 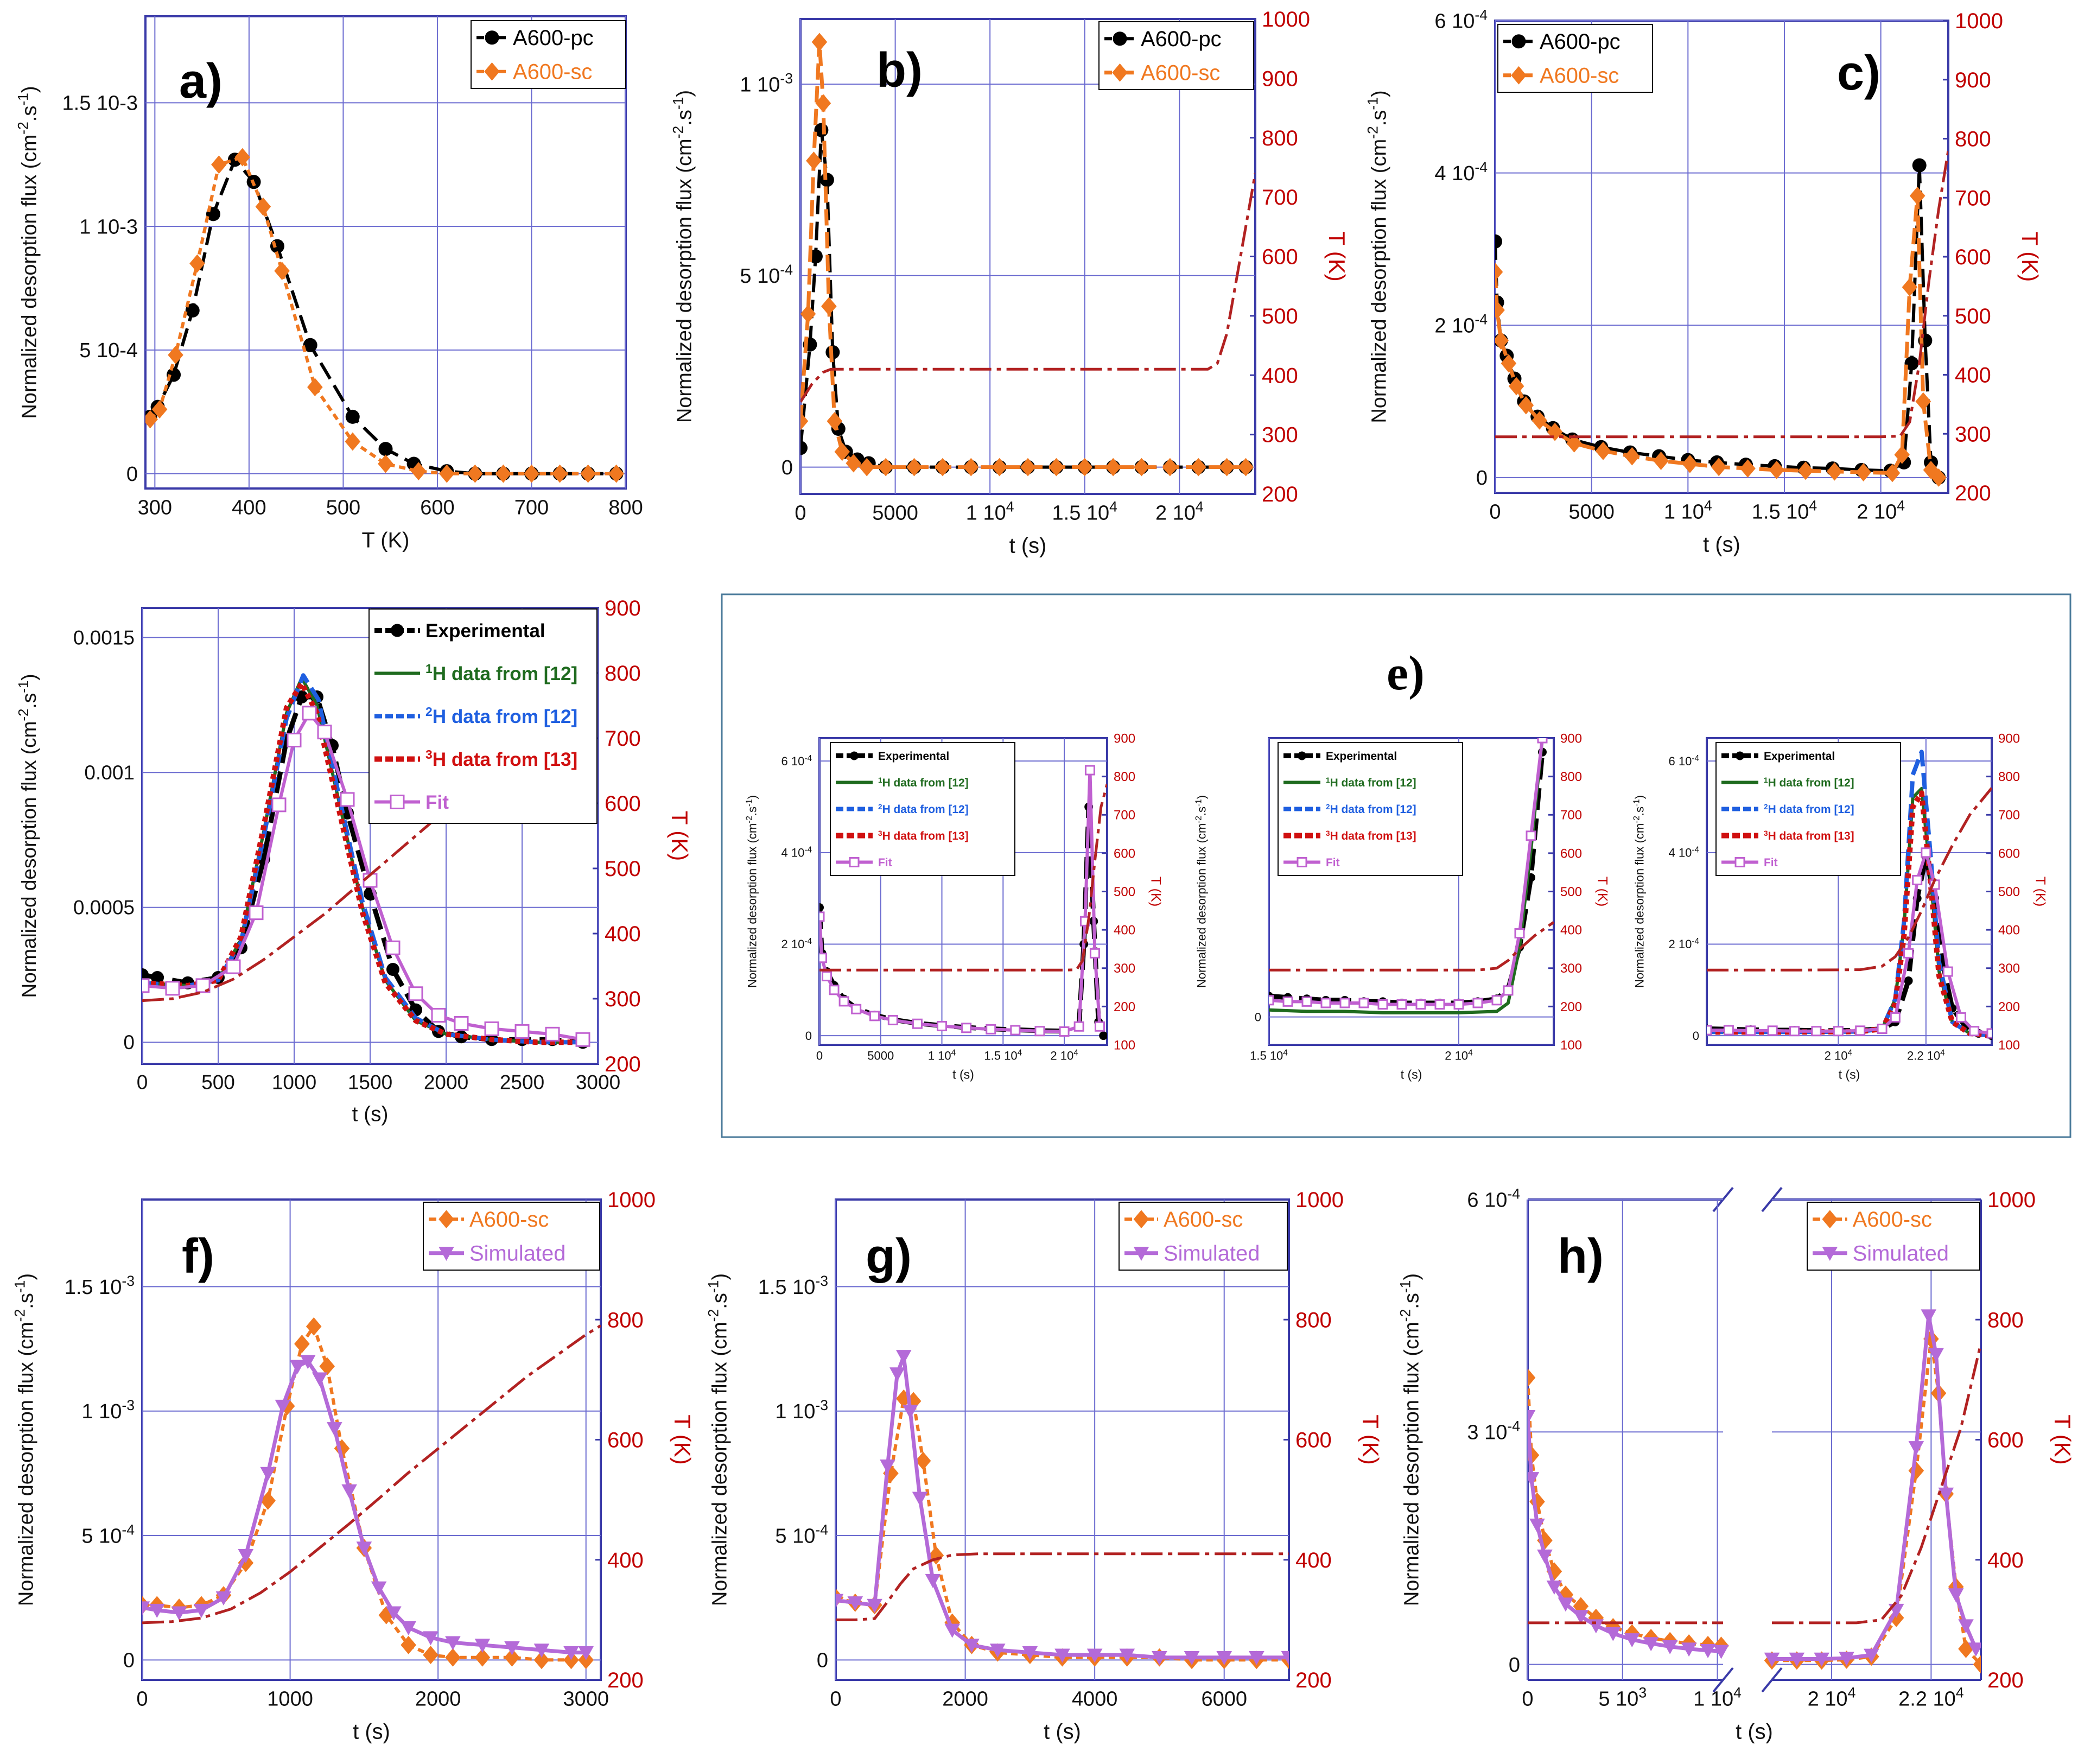 I want to click on y2-tick-label: 300, so click(x=1973, y=434).